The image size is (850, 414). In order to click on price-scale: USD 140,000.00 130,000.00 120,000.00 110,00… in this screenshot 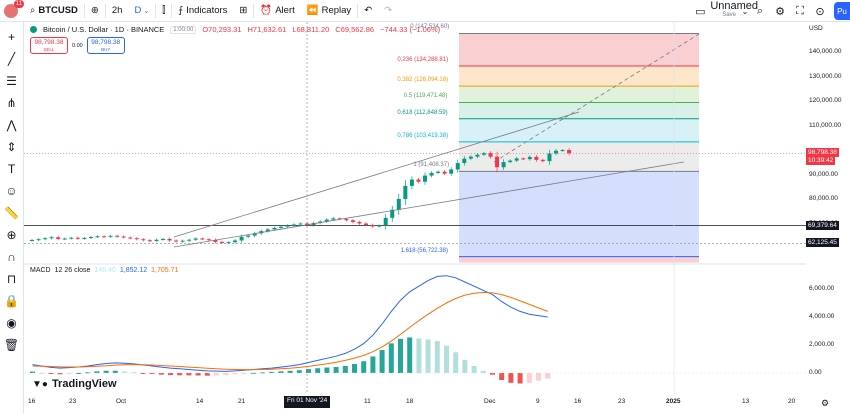, I will do `click(828, 208)`.